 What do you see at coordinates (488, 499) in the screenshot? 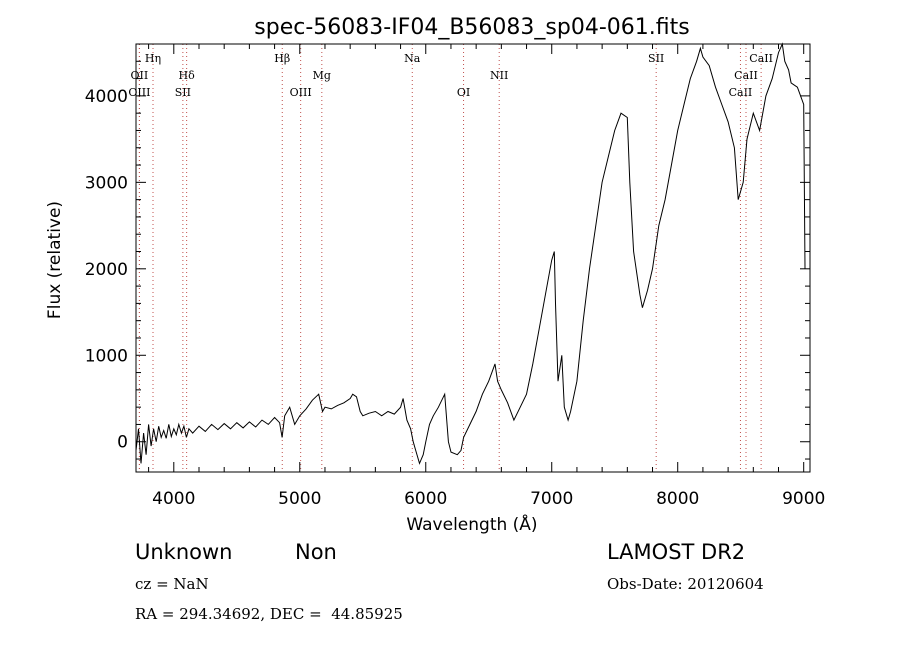
I see `x-tick-labels: 4000 5000 6000 7000 8000 9000` at bounding box center [488, 499].